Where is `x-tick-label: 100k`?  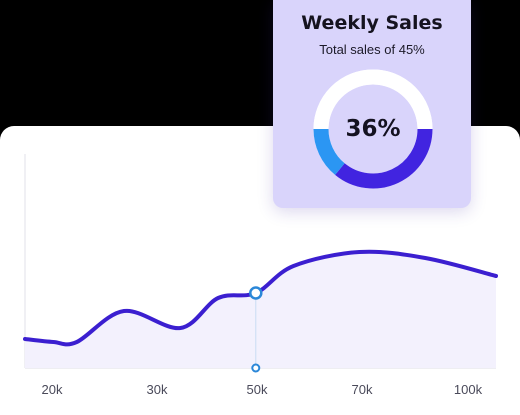 x-tick-label: 100k is located at coordinates (468, 389).